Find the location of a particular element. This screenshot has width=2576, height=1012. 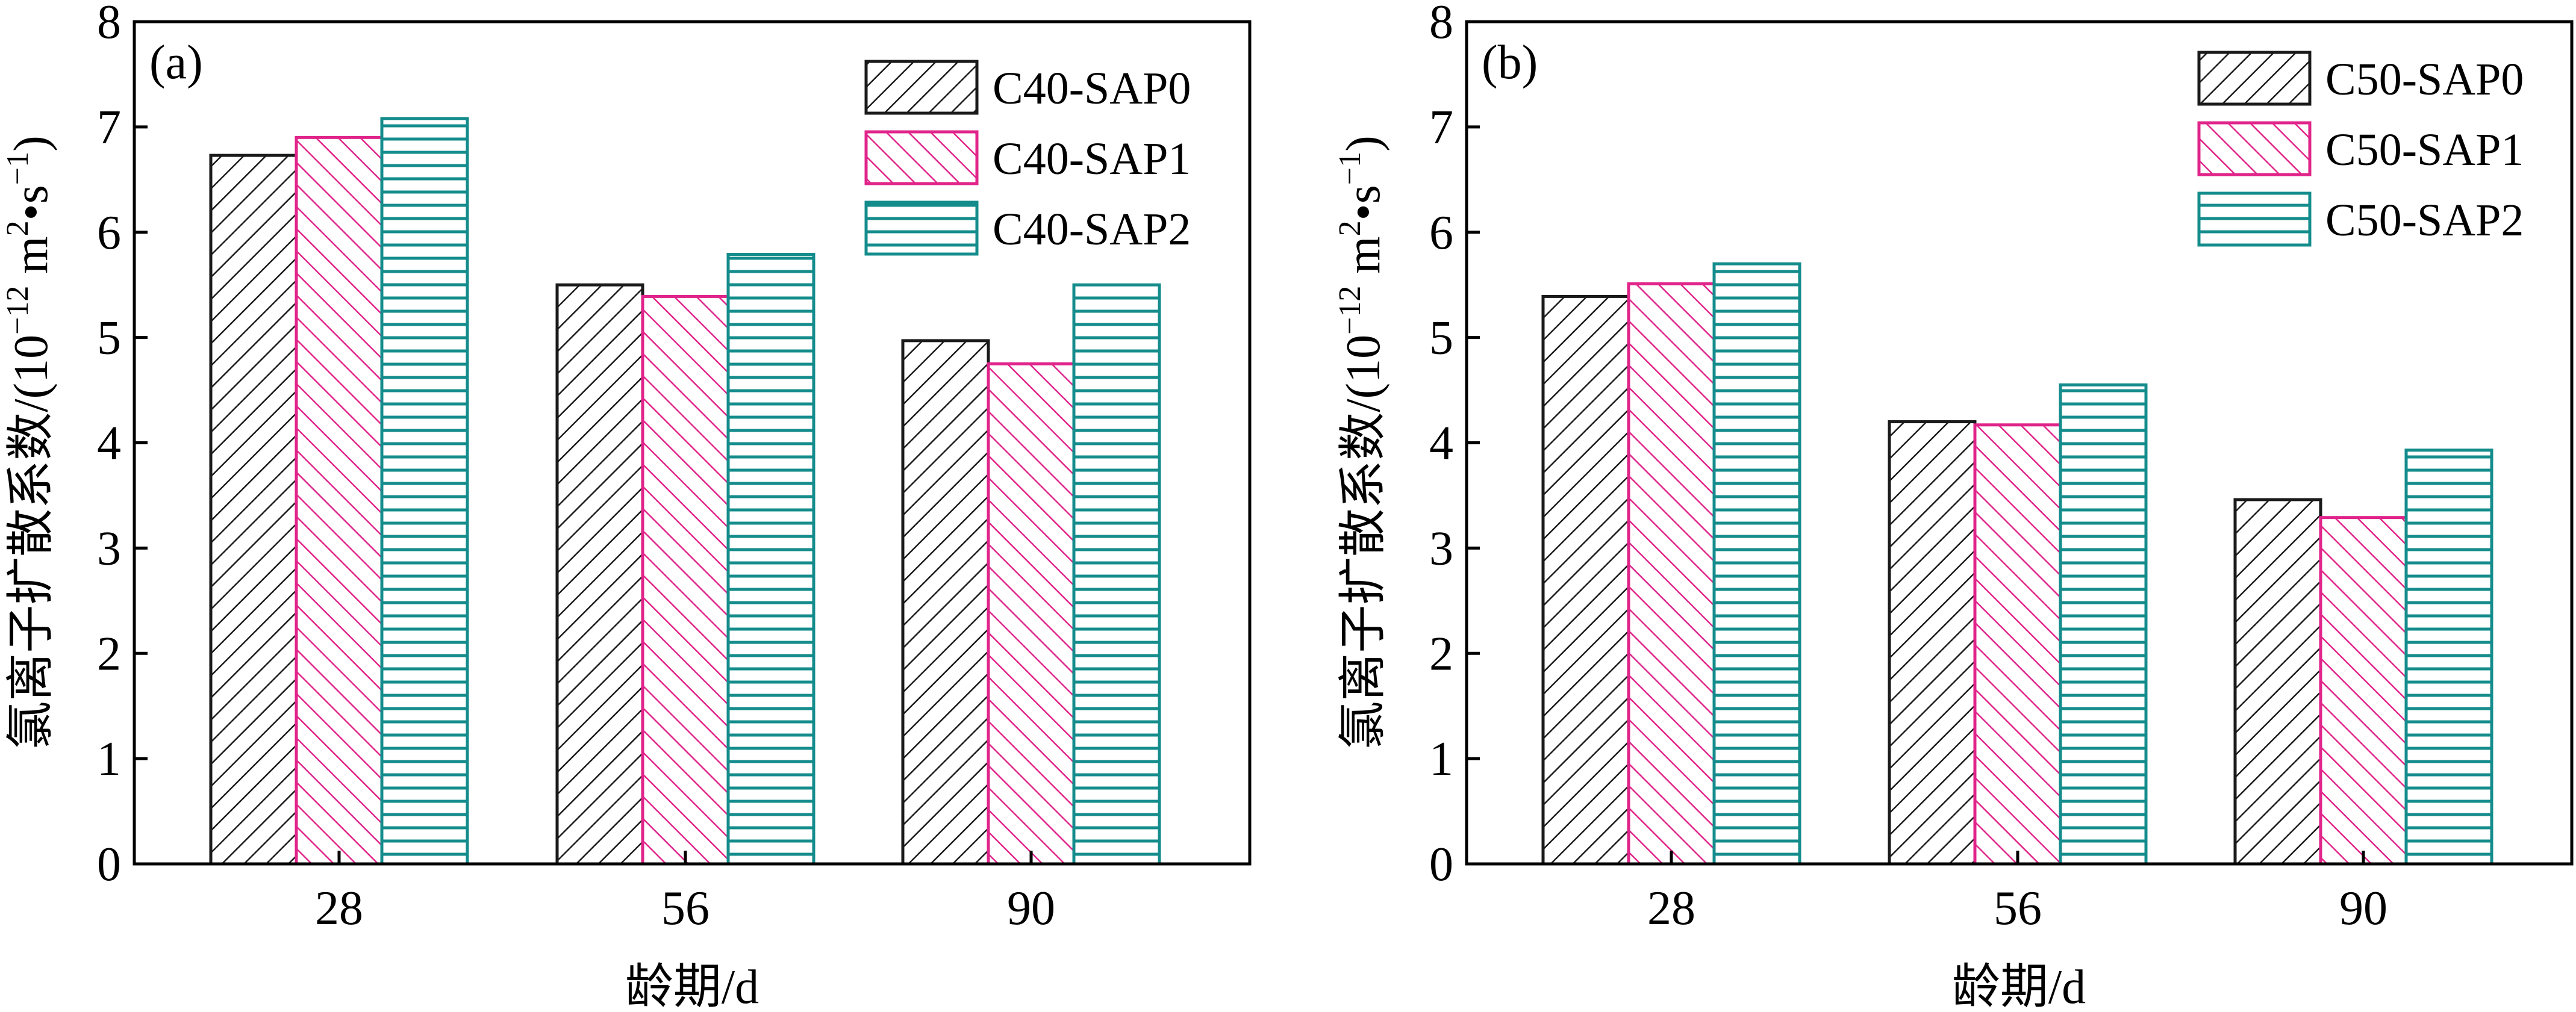

legend-label-c40-sap1: C40-SAP1 is located at coordinates (1092, 159).